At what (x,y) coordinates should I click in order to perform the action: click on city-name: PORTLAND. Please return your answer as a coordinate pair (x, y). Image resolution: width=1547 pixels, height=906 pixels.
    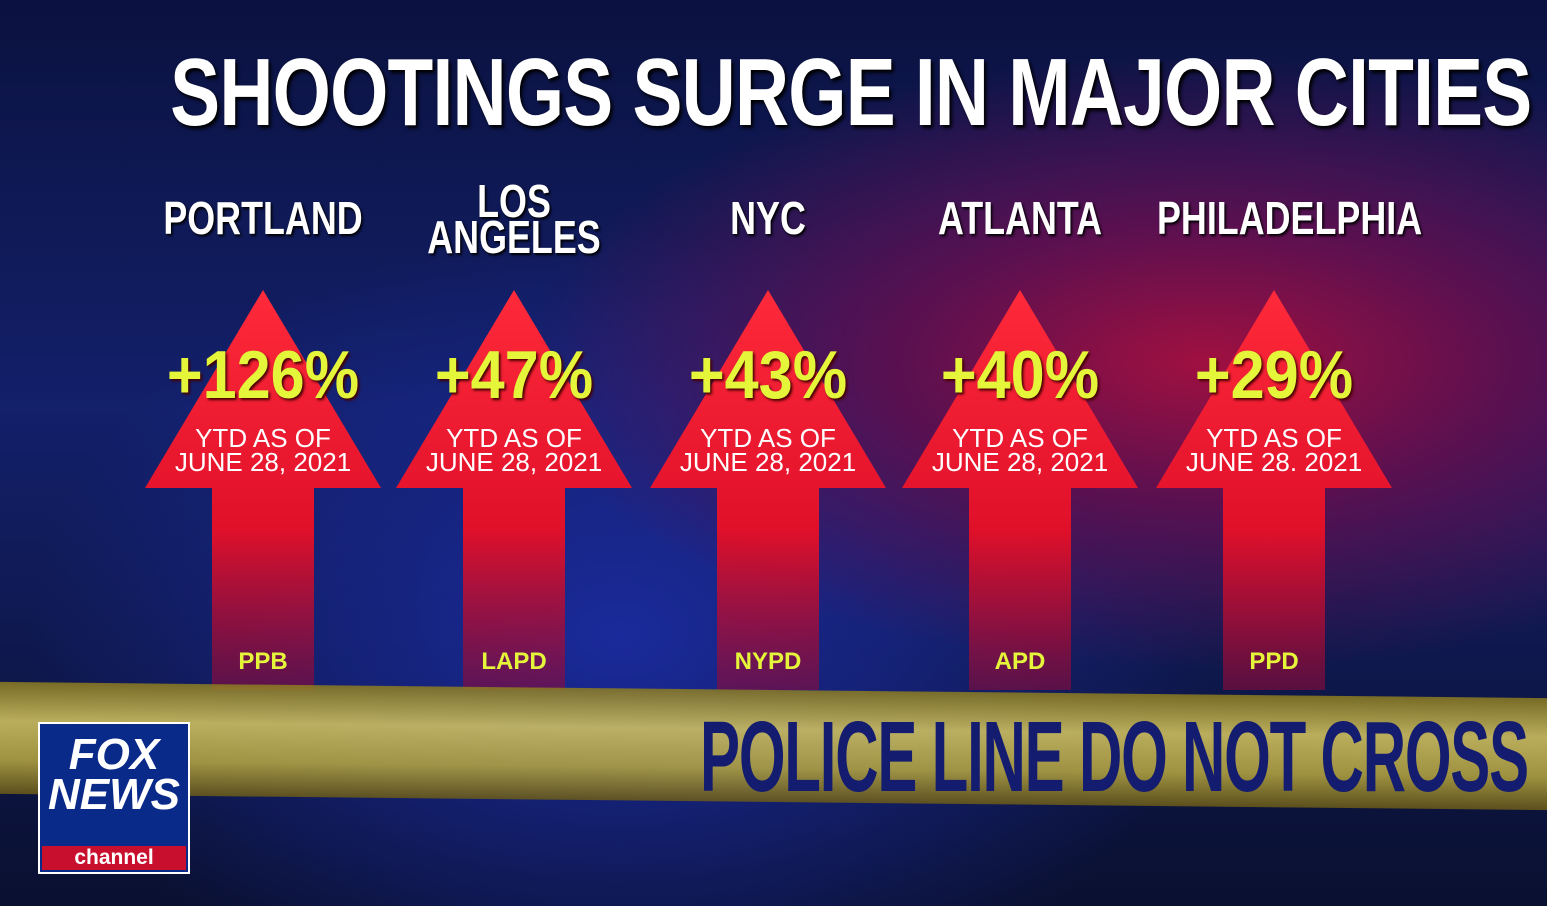
    Looking at the image, I should click on (263, 218).